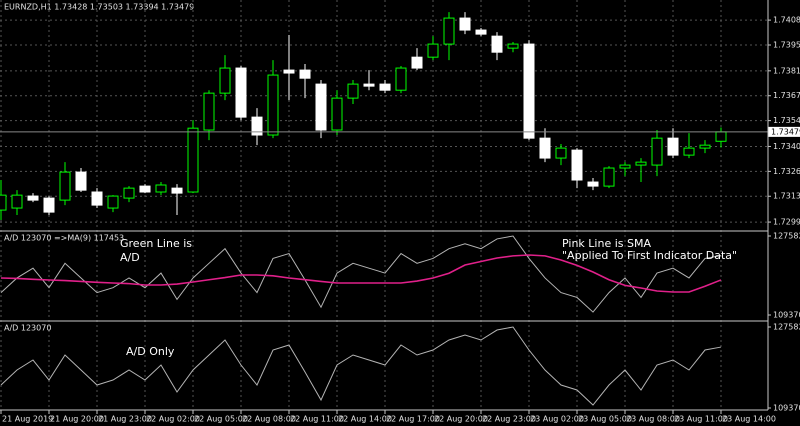  What do you see at coordinates (173, 419) in the screenshot?
I see `x-tick-label: 22 Aug 02:00` at bounding box center [173, 419].